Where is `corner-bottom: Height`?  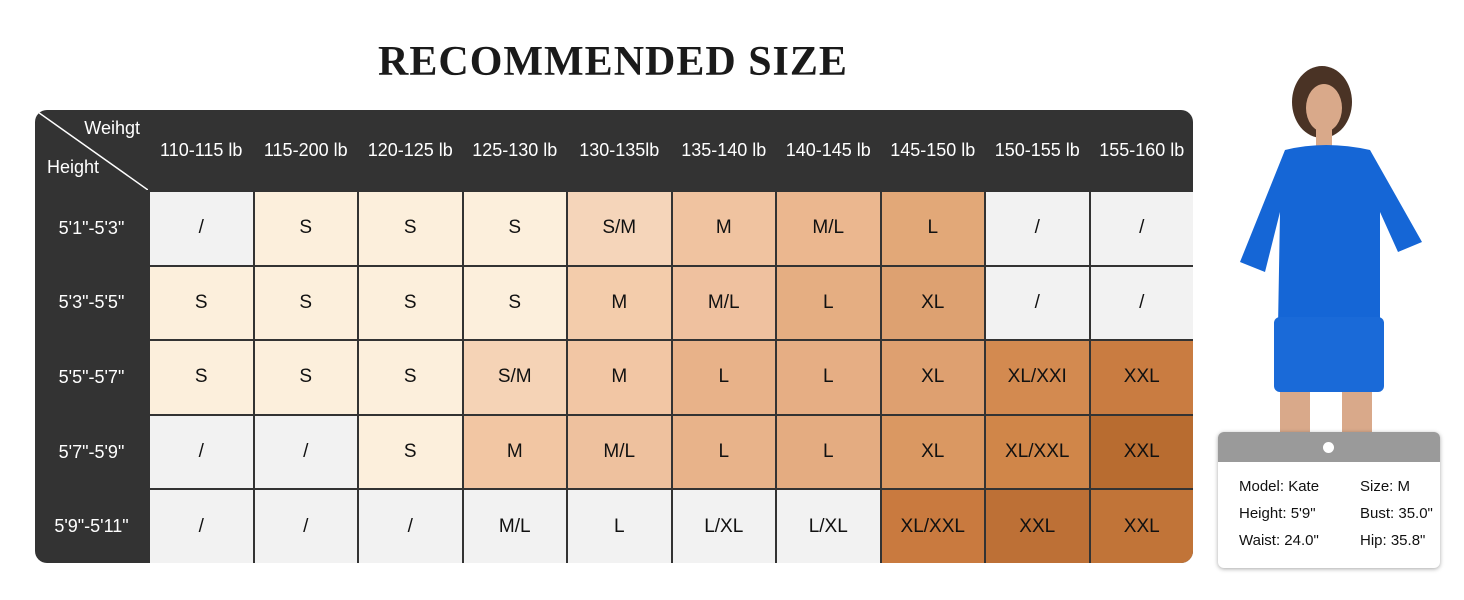
corner-bottom: Height is located at coordinates (73, 167).